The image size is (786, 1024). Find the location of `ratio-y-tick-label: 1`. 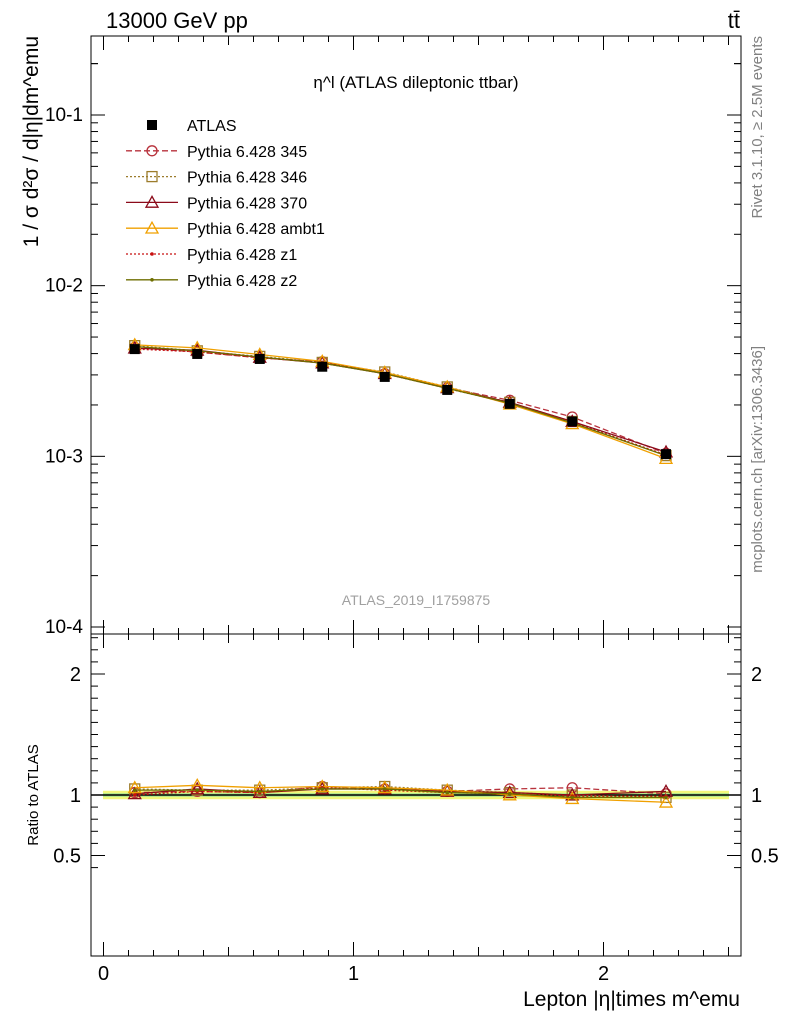

ratio-y-tick-label: 1 is located at coordinates (75, 796).